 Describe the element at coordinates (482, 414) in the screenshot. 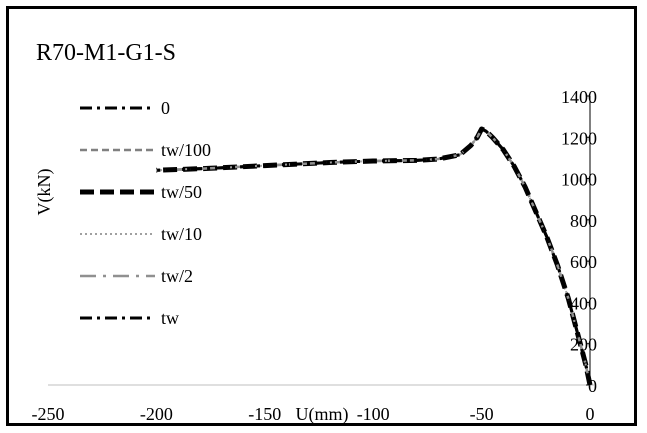

I see `x-tick-label: -50` at that location.